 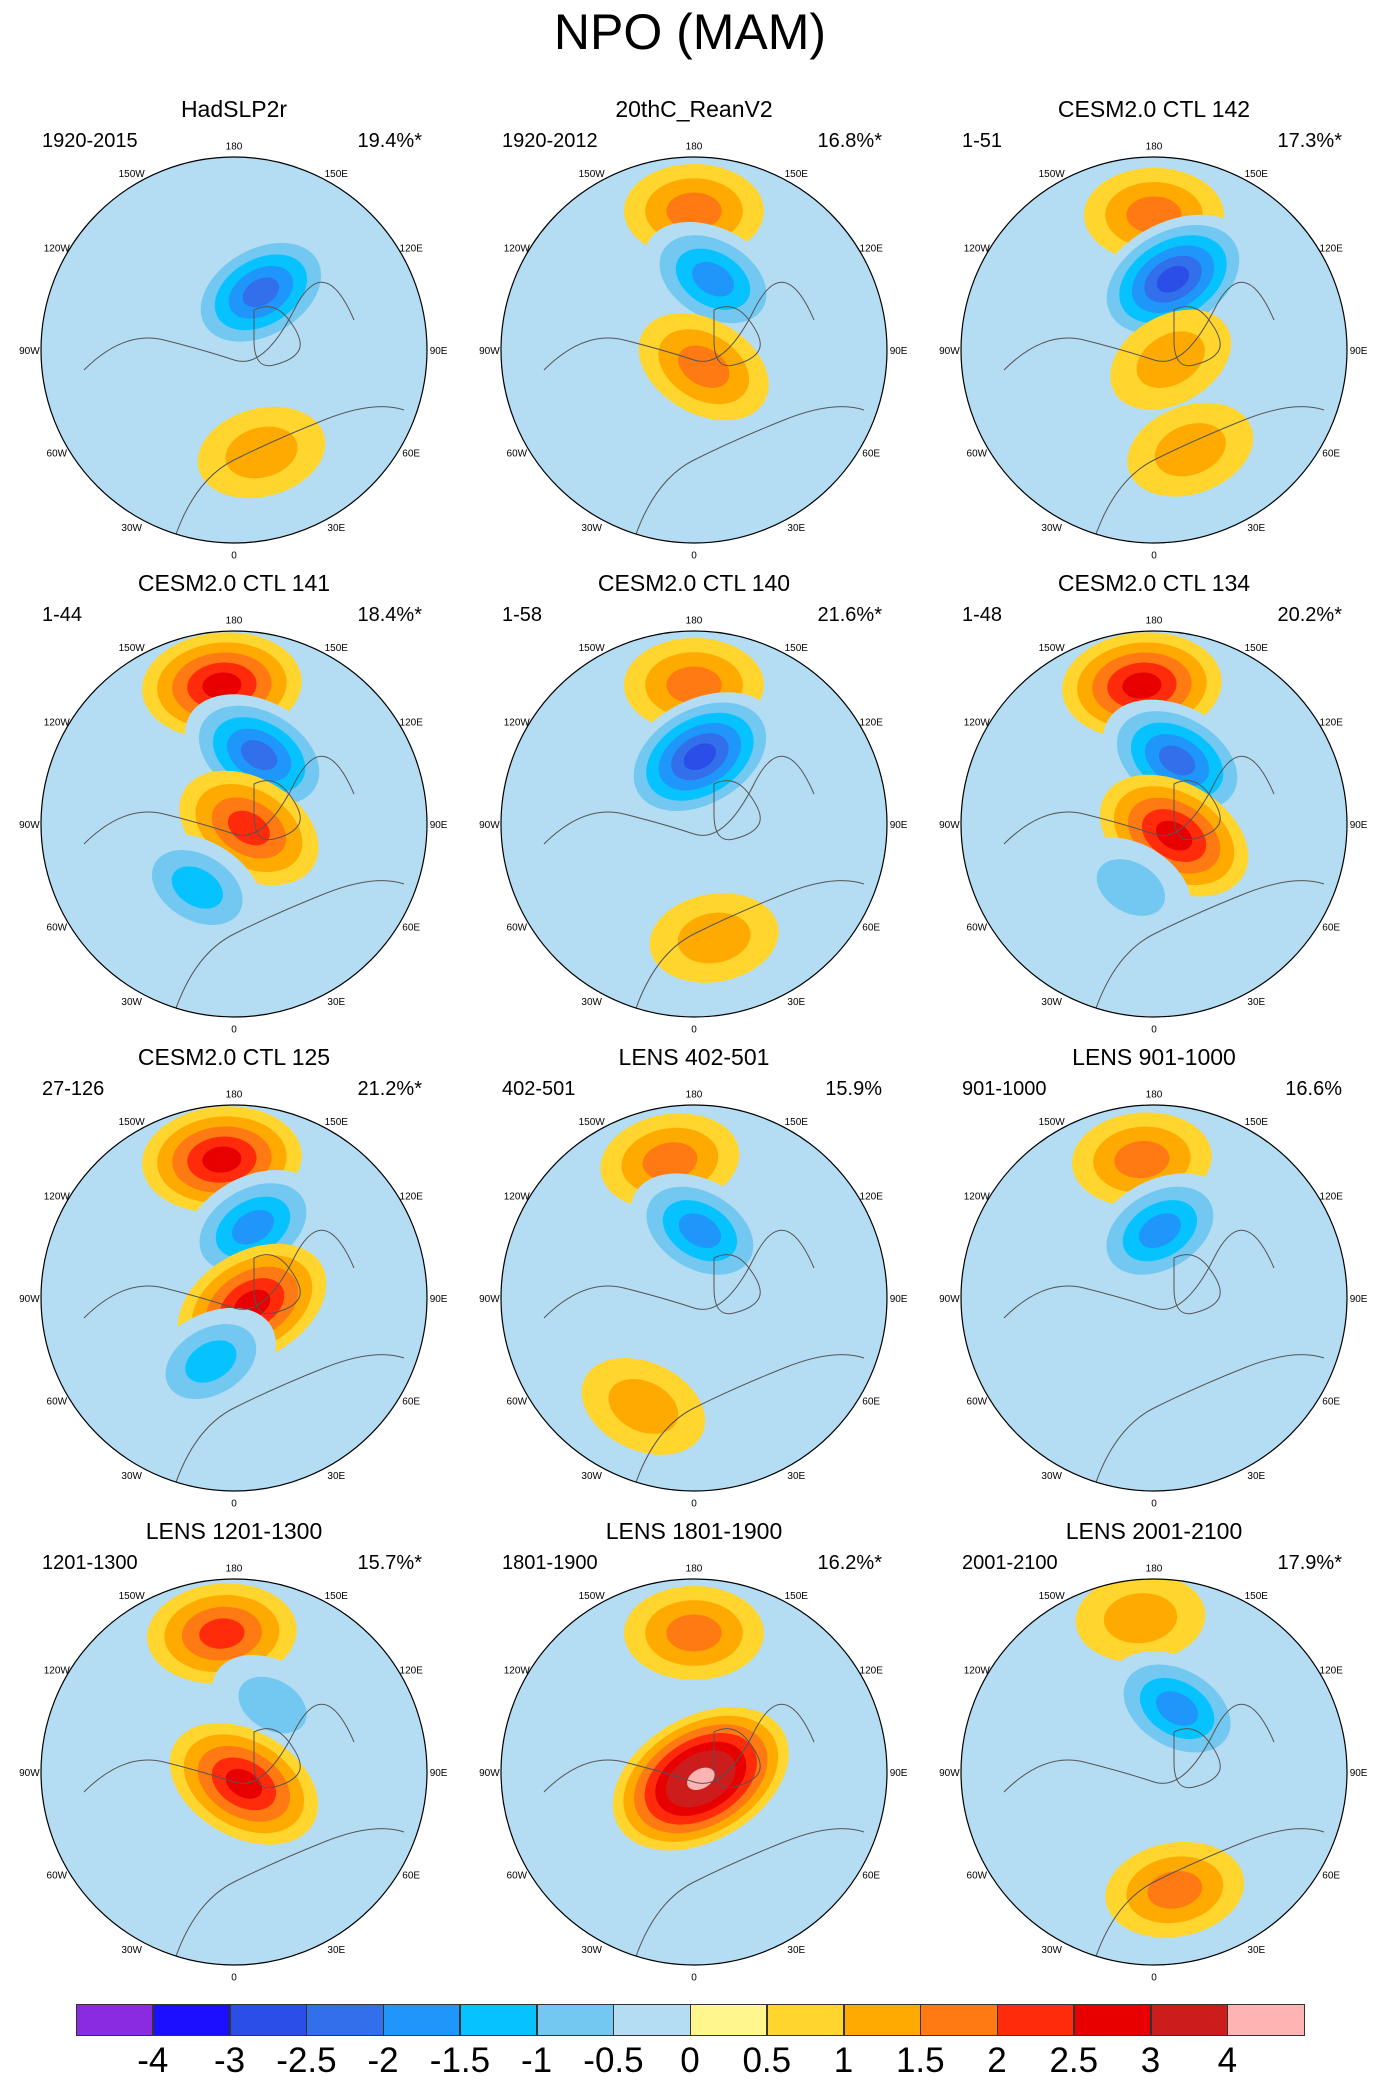 What do you see at coordinates (850, 1563) in the screenshot?
I see `panel-variance: 16.2%*` at bounding box center [850, 1563].